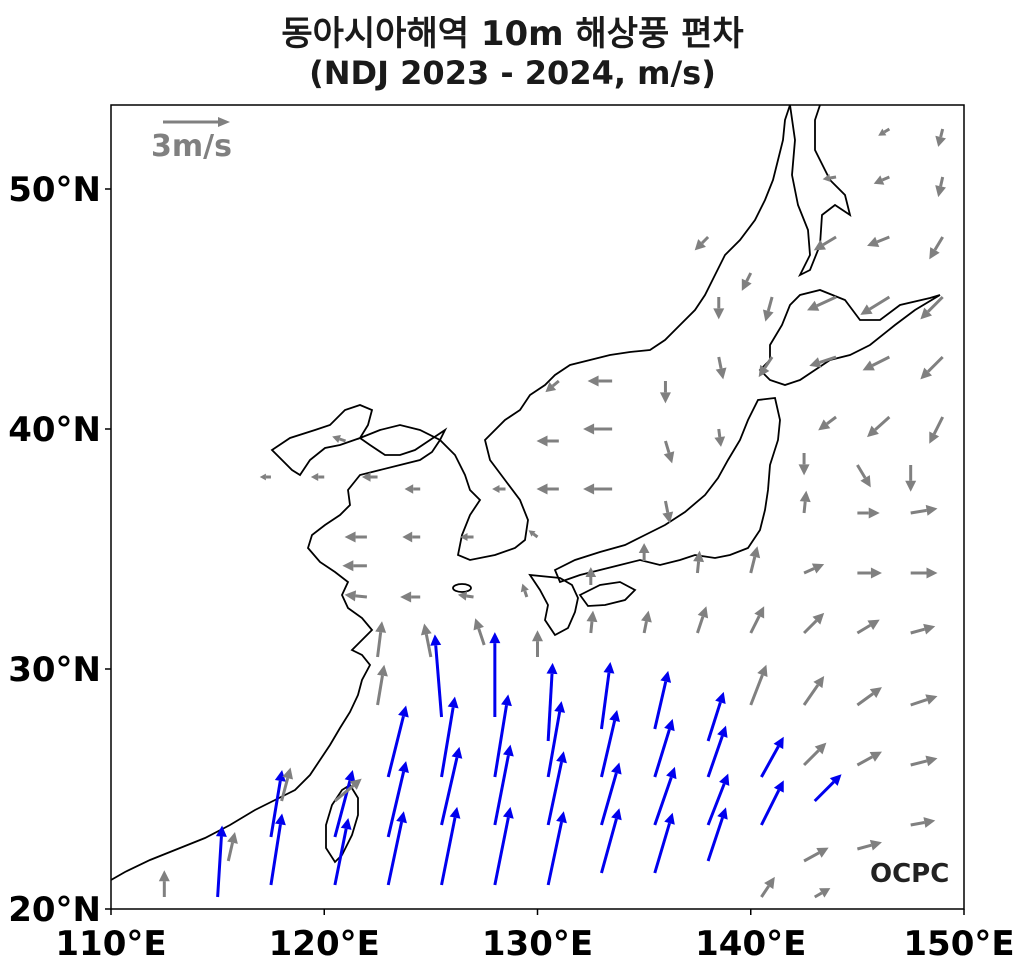  What do you see at coordinates (958, 944) in the screenshot?
I see `x-tick-label: 150°E` at bounding box center [958, 944].